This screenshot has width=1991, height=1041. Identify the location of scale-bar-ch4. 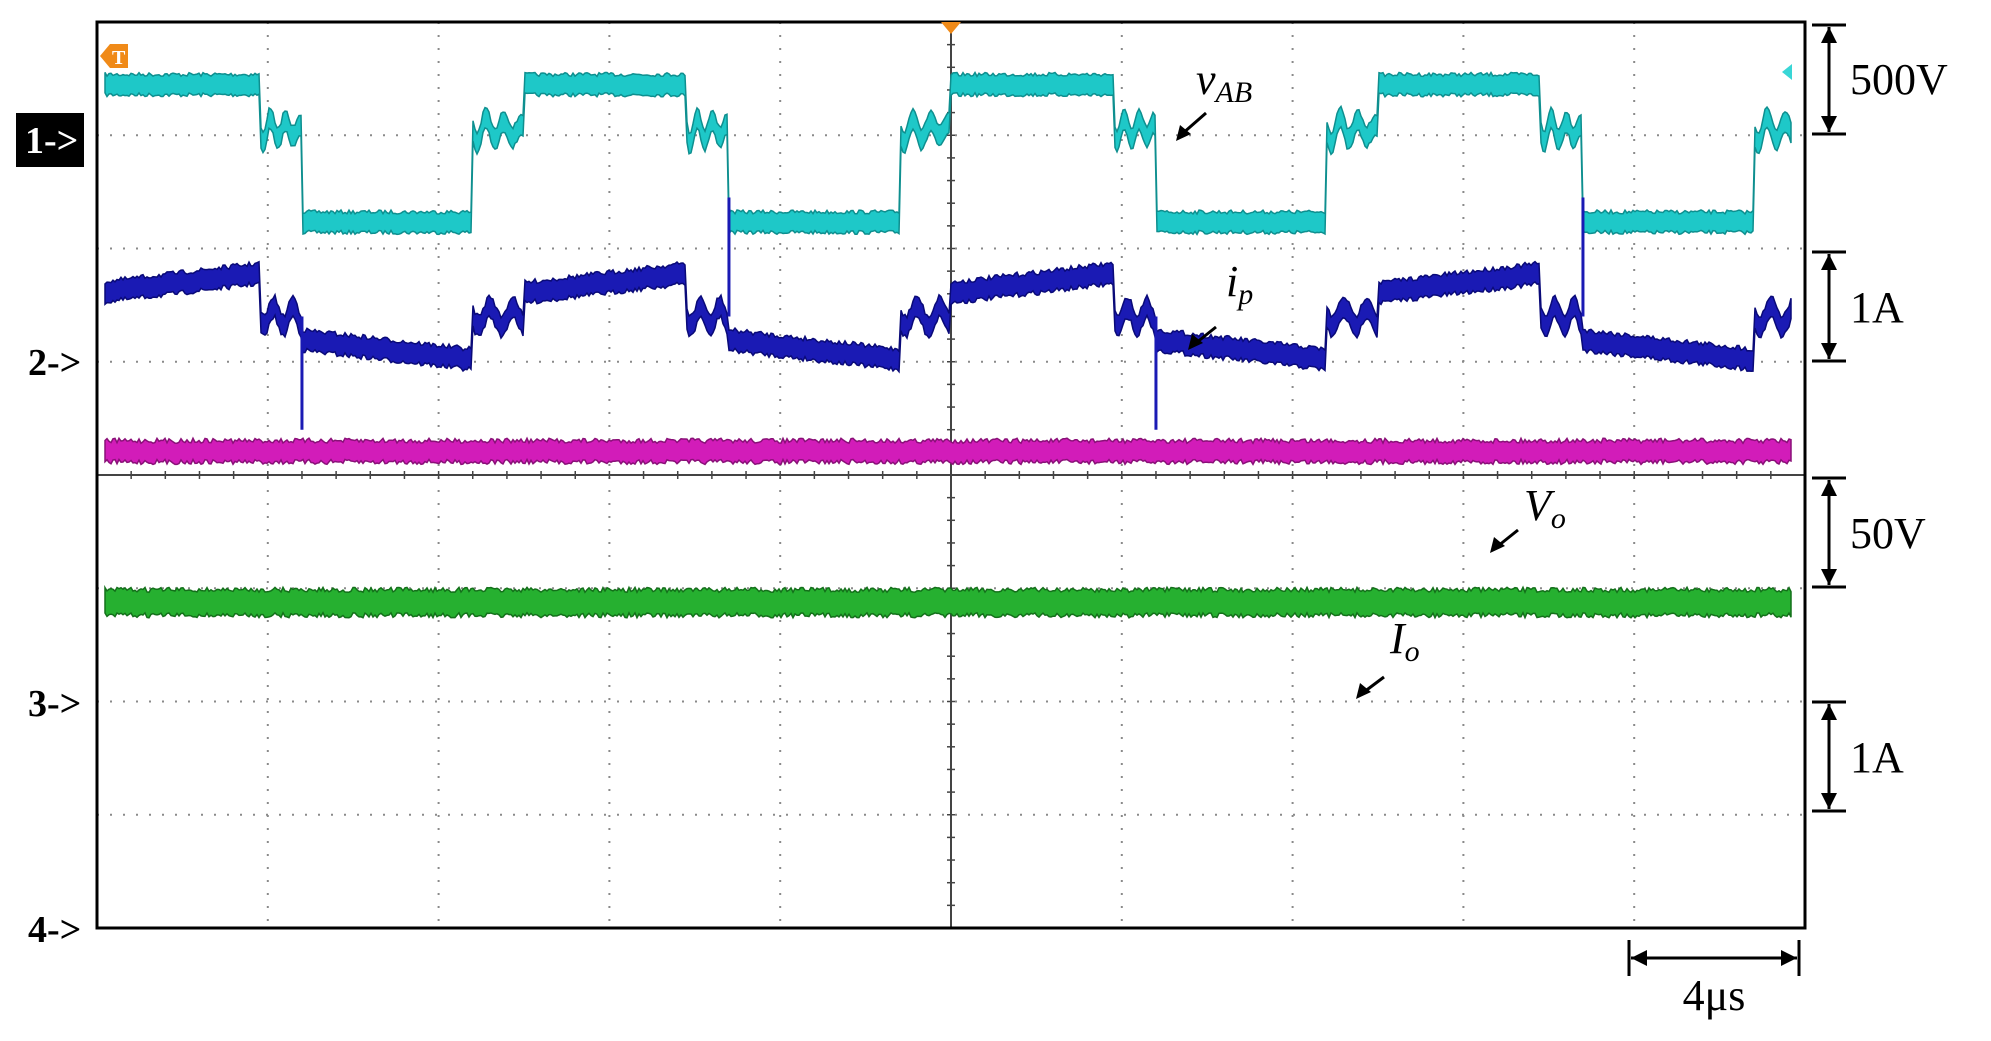
(1829, 756).